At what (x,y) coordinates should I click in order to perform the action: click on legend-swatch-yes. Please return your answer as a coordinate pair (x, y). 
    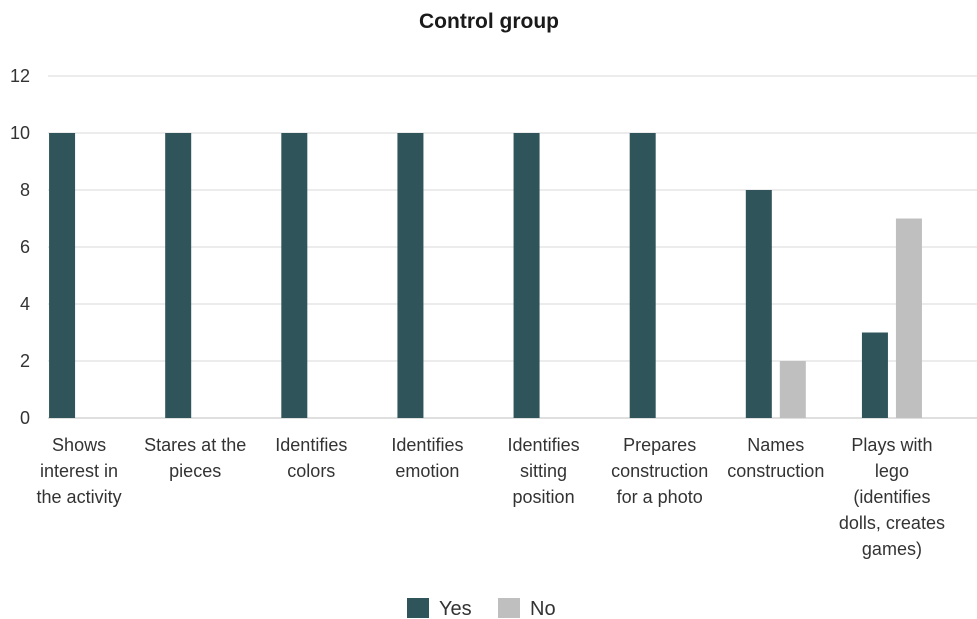
    Looking at the image, I should click on (418, 608).